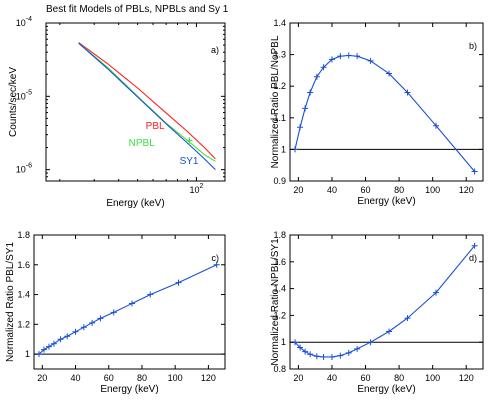 Image resolution: width=491 pixels, height=413 pixels. What do you see at coordinates (279, 369) in the screenshot?
I see `y-tick-label: 0.8` at bounding box center [279, 369].